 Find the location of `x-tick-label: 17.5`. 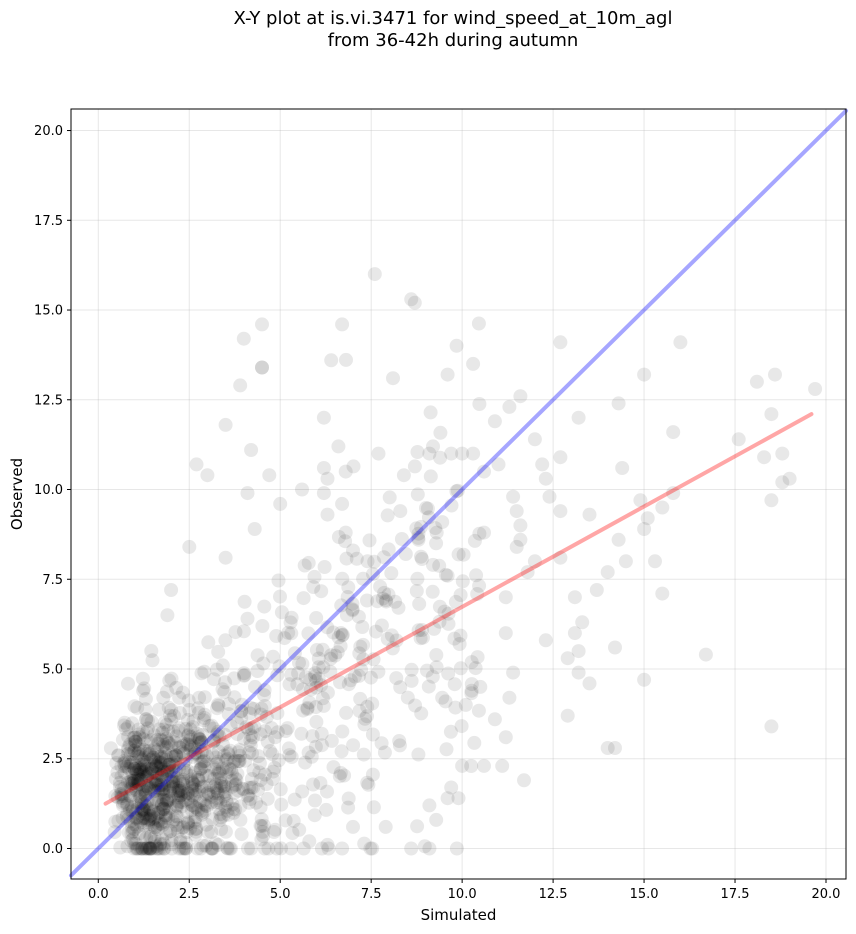

x-tick-label: 17.5 is located at coordinates (735, 894).